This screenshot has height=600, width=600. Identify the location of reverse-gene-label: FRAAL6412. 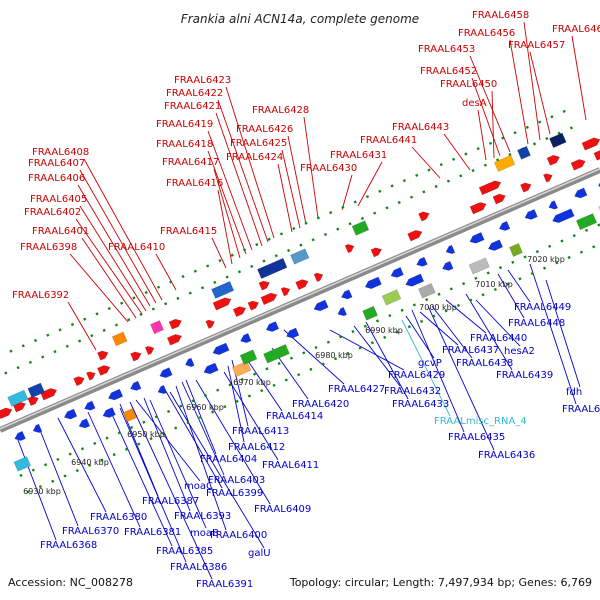
(256, 447).